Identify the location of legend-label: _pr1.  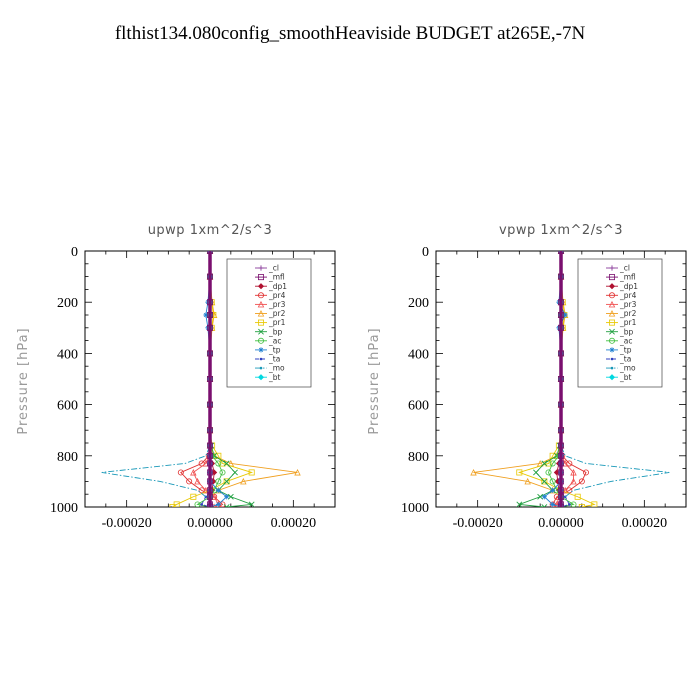
(628, 322).